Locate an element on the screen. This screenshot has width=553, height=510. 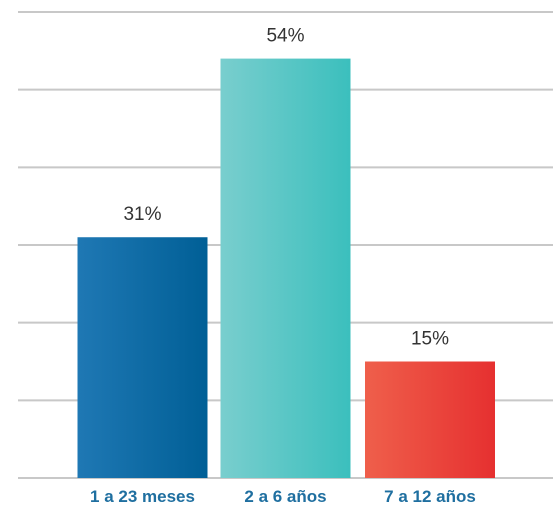
value-label-1: 54% is located at coordinates (285, 36).